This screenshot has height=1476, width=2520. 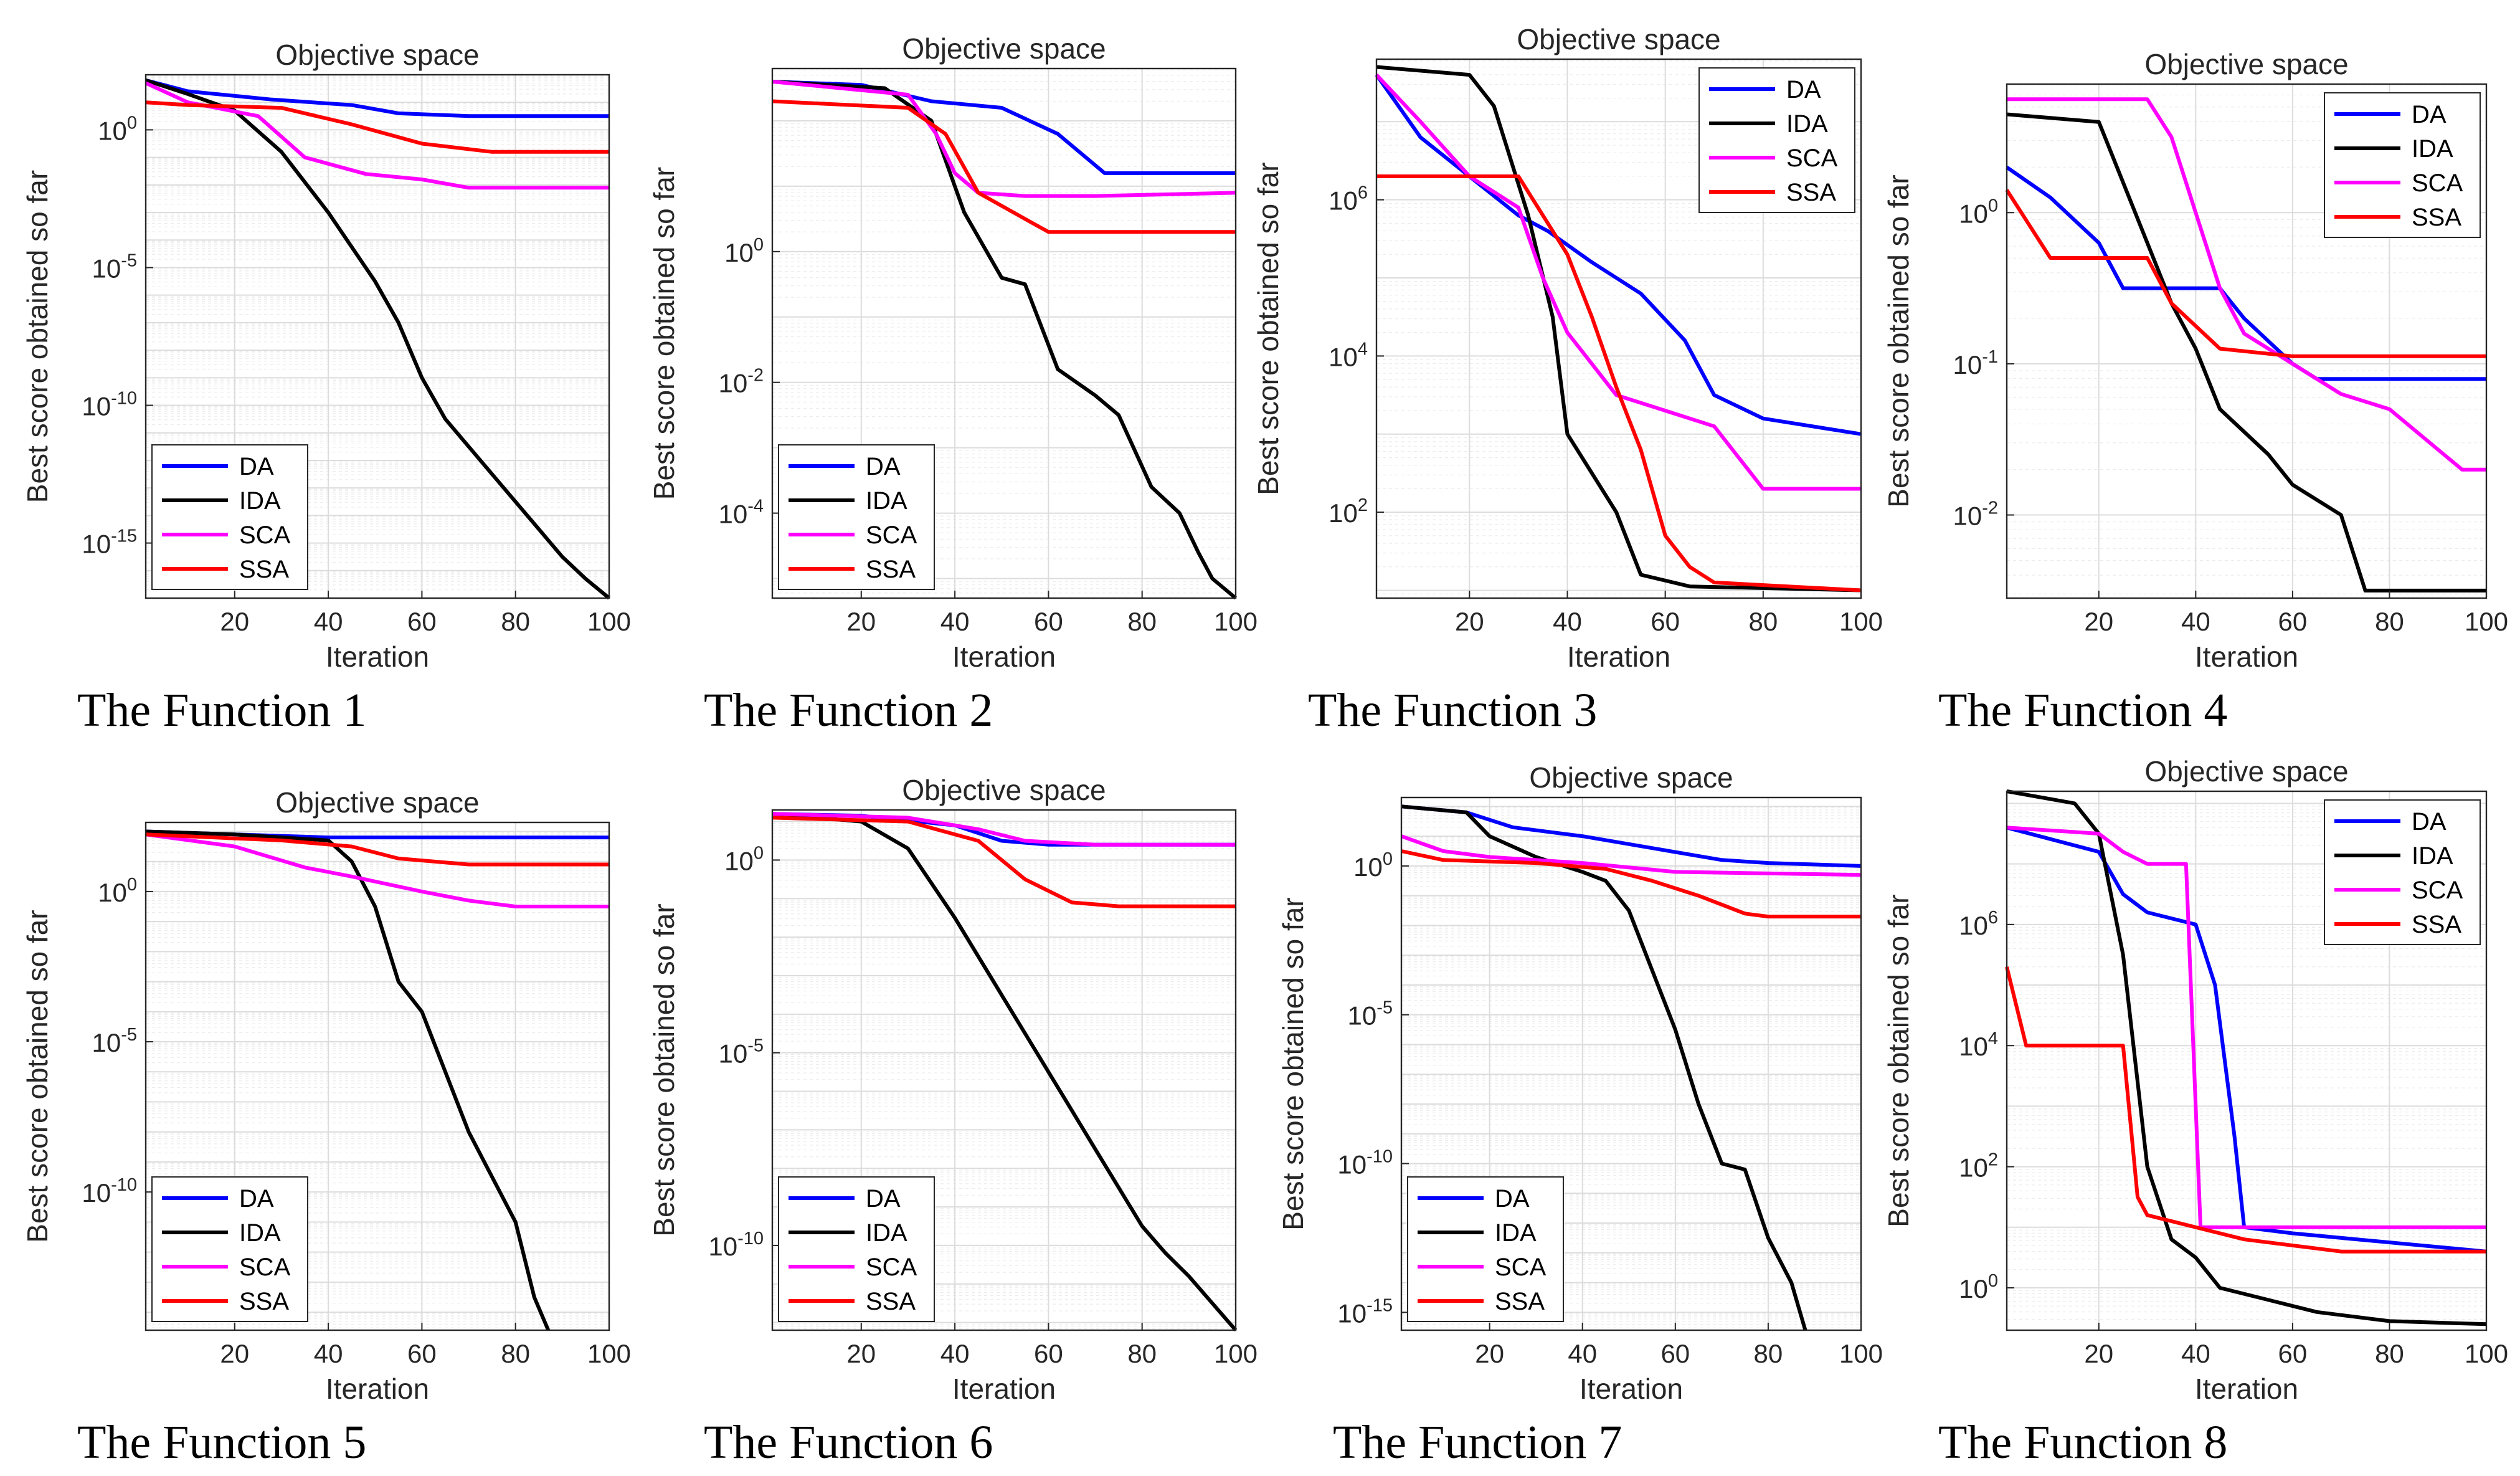 What do you see at coordinates (222, 710) in the screenshot?
I see `panel-caption: The Function 1` at bounding box center [222, 710].